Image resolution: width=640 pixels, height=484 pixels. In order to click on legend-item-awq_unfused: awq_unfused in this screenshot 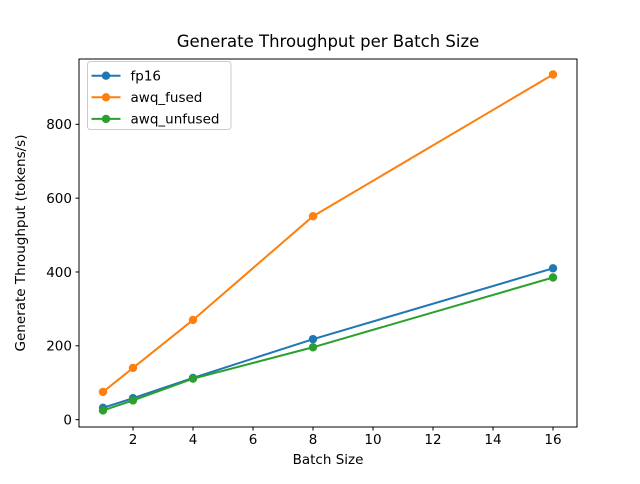, I will do `click(155, 120)`.